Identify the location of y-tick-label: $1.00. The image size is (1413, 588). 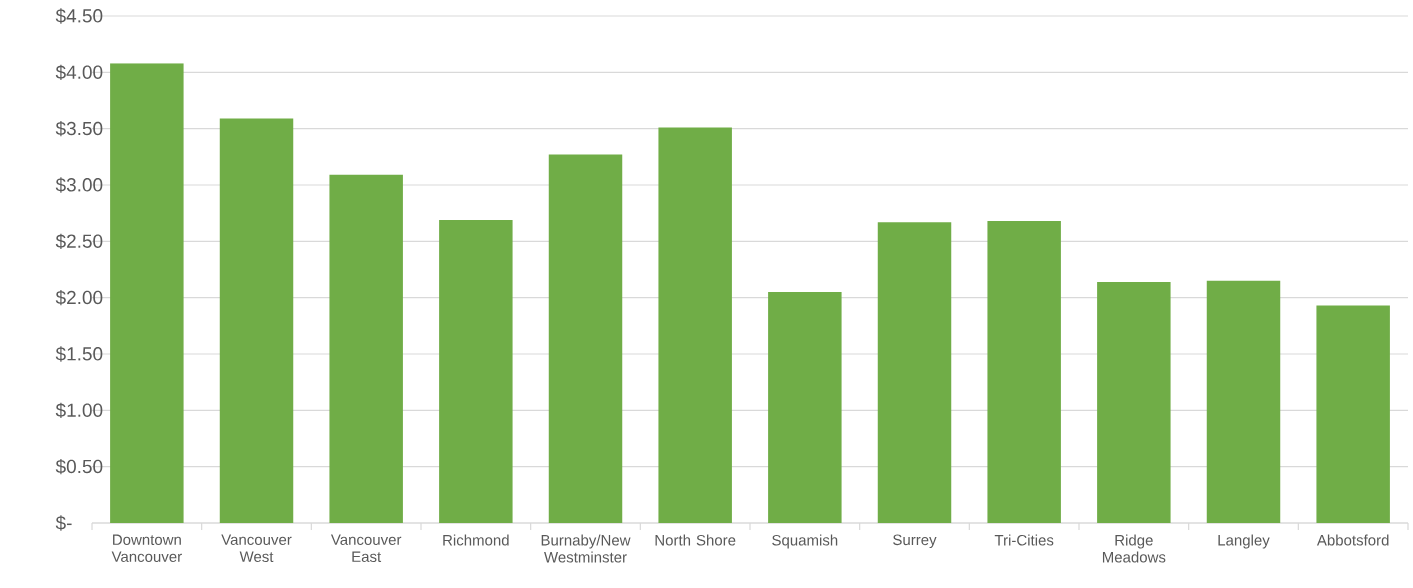
(79, 410).